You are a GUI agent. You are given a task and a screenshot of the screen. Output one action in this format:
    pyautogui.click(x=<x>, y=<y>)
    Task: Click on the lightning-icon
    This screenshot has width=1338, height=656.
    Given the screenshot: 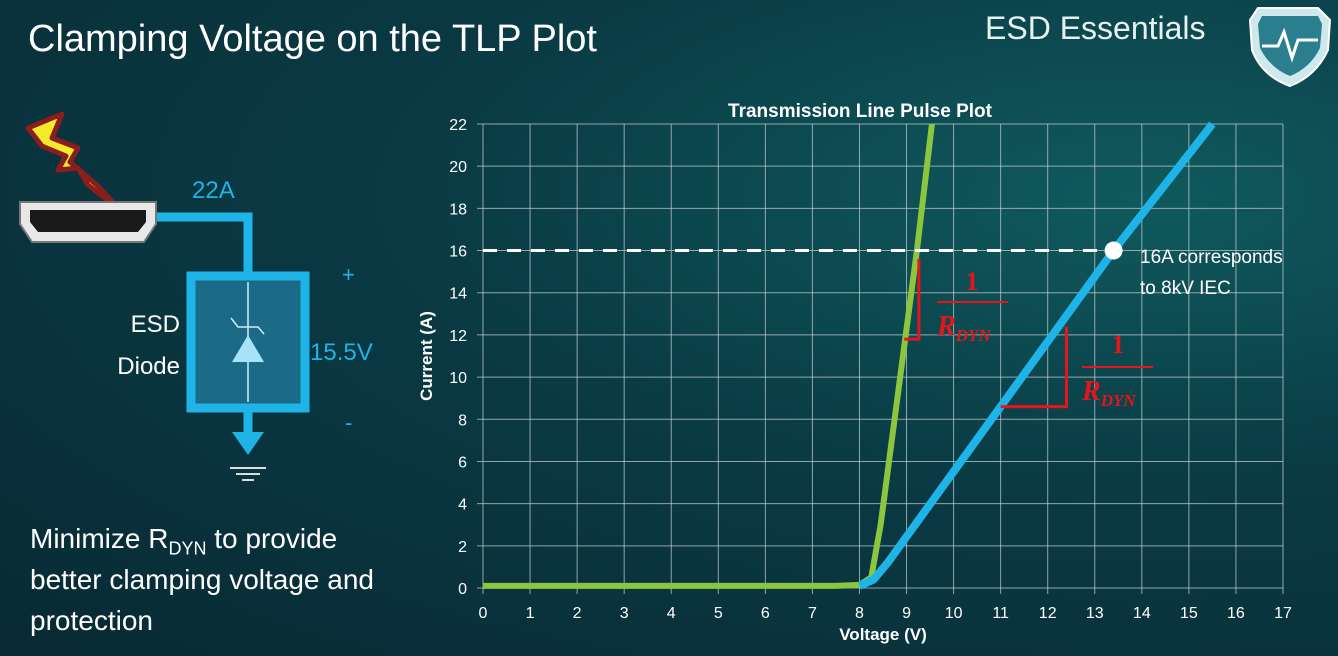 What is the action you would take?
    pyautogui.click(x=73, y=161)
    